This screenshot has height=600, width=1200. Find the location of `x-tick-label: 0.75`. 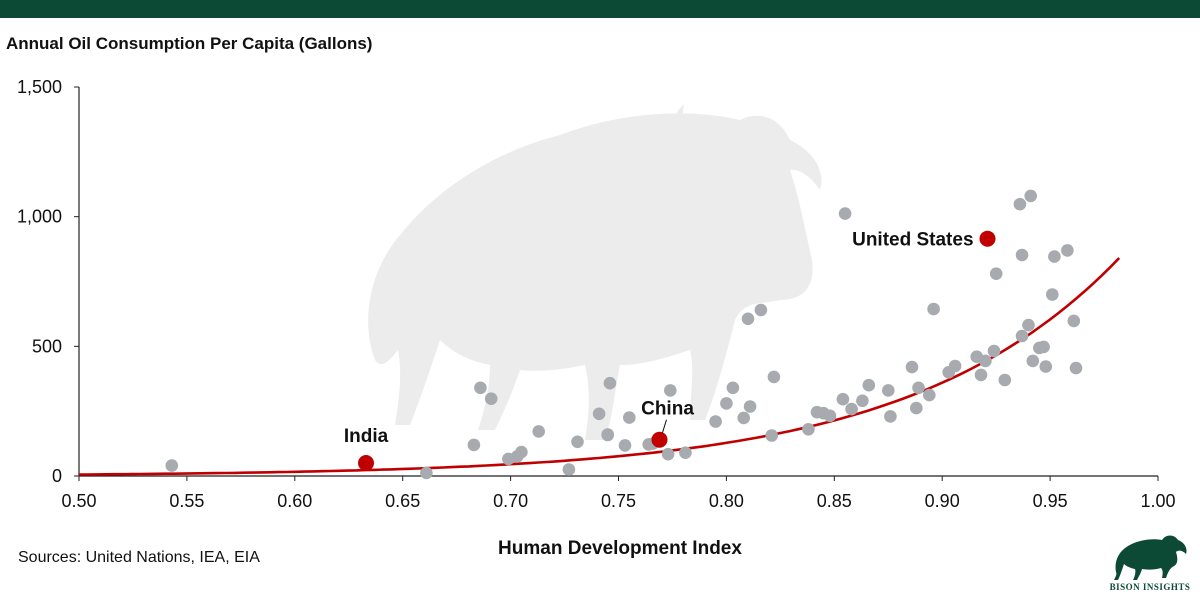

x-tick-label: 0.75 is located at coordinates (618, 501).